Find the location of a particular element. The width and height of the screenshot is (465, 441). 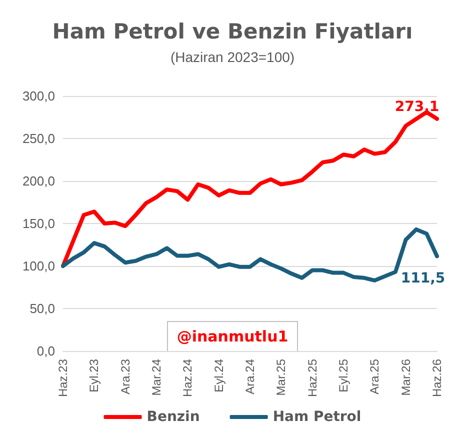

x-tick-label: Eyl.23 is located at coordinates (94, 375).